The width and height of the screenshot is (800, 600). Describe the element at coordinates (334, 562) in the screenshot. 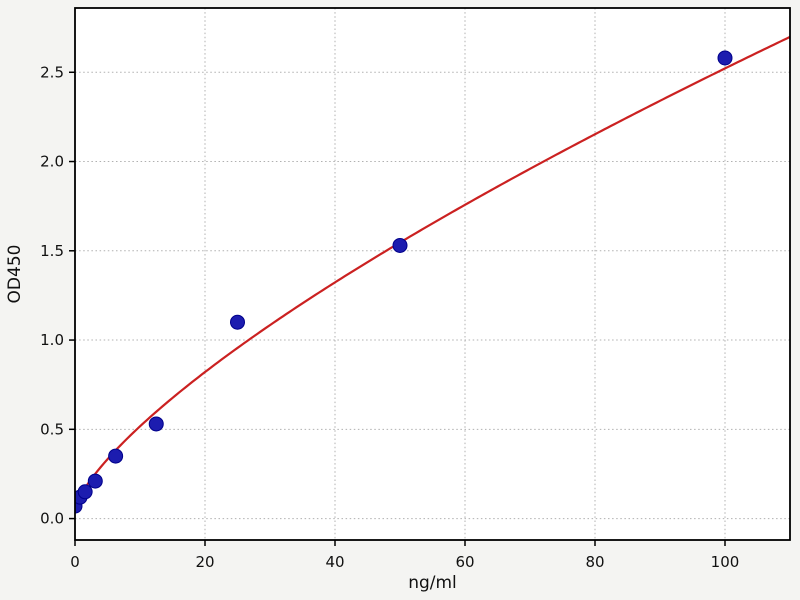

I see `x-tick-label: 40` at that location.